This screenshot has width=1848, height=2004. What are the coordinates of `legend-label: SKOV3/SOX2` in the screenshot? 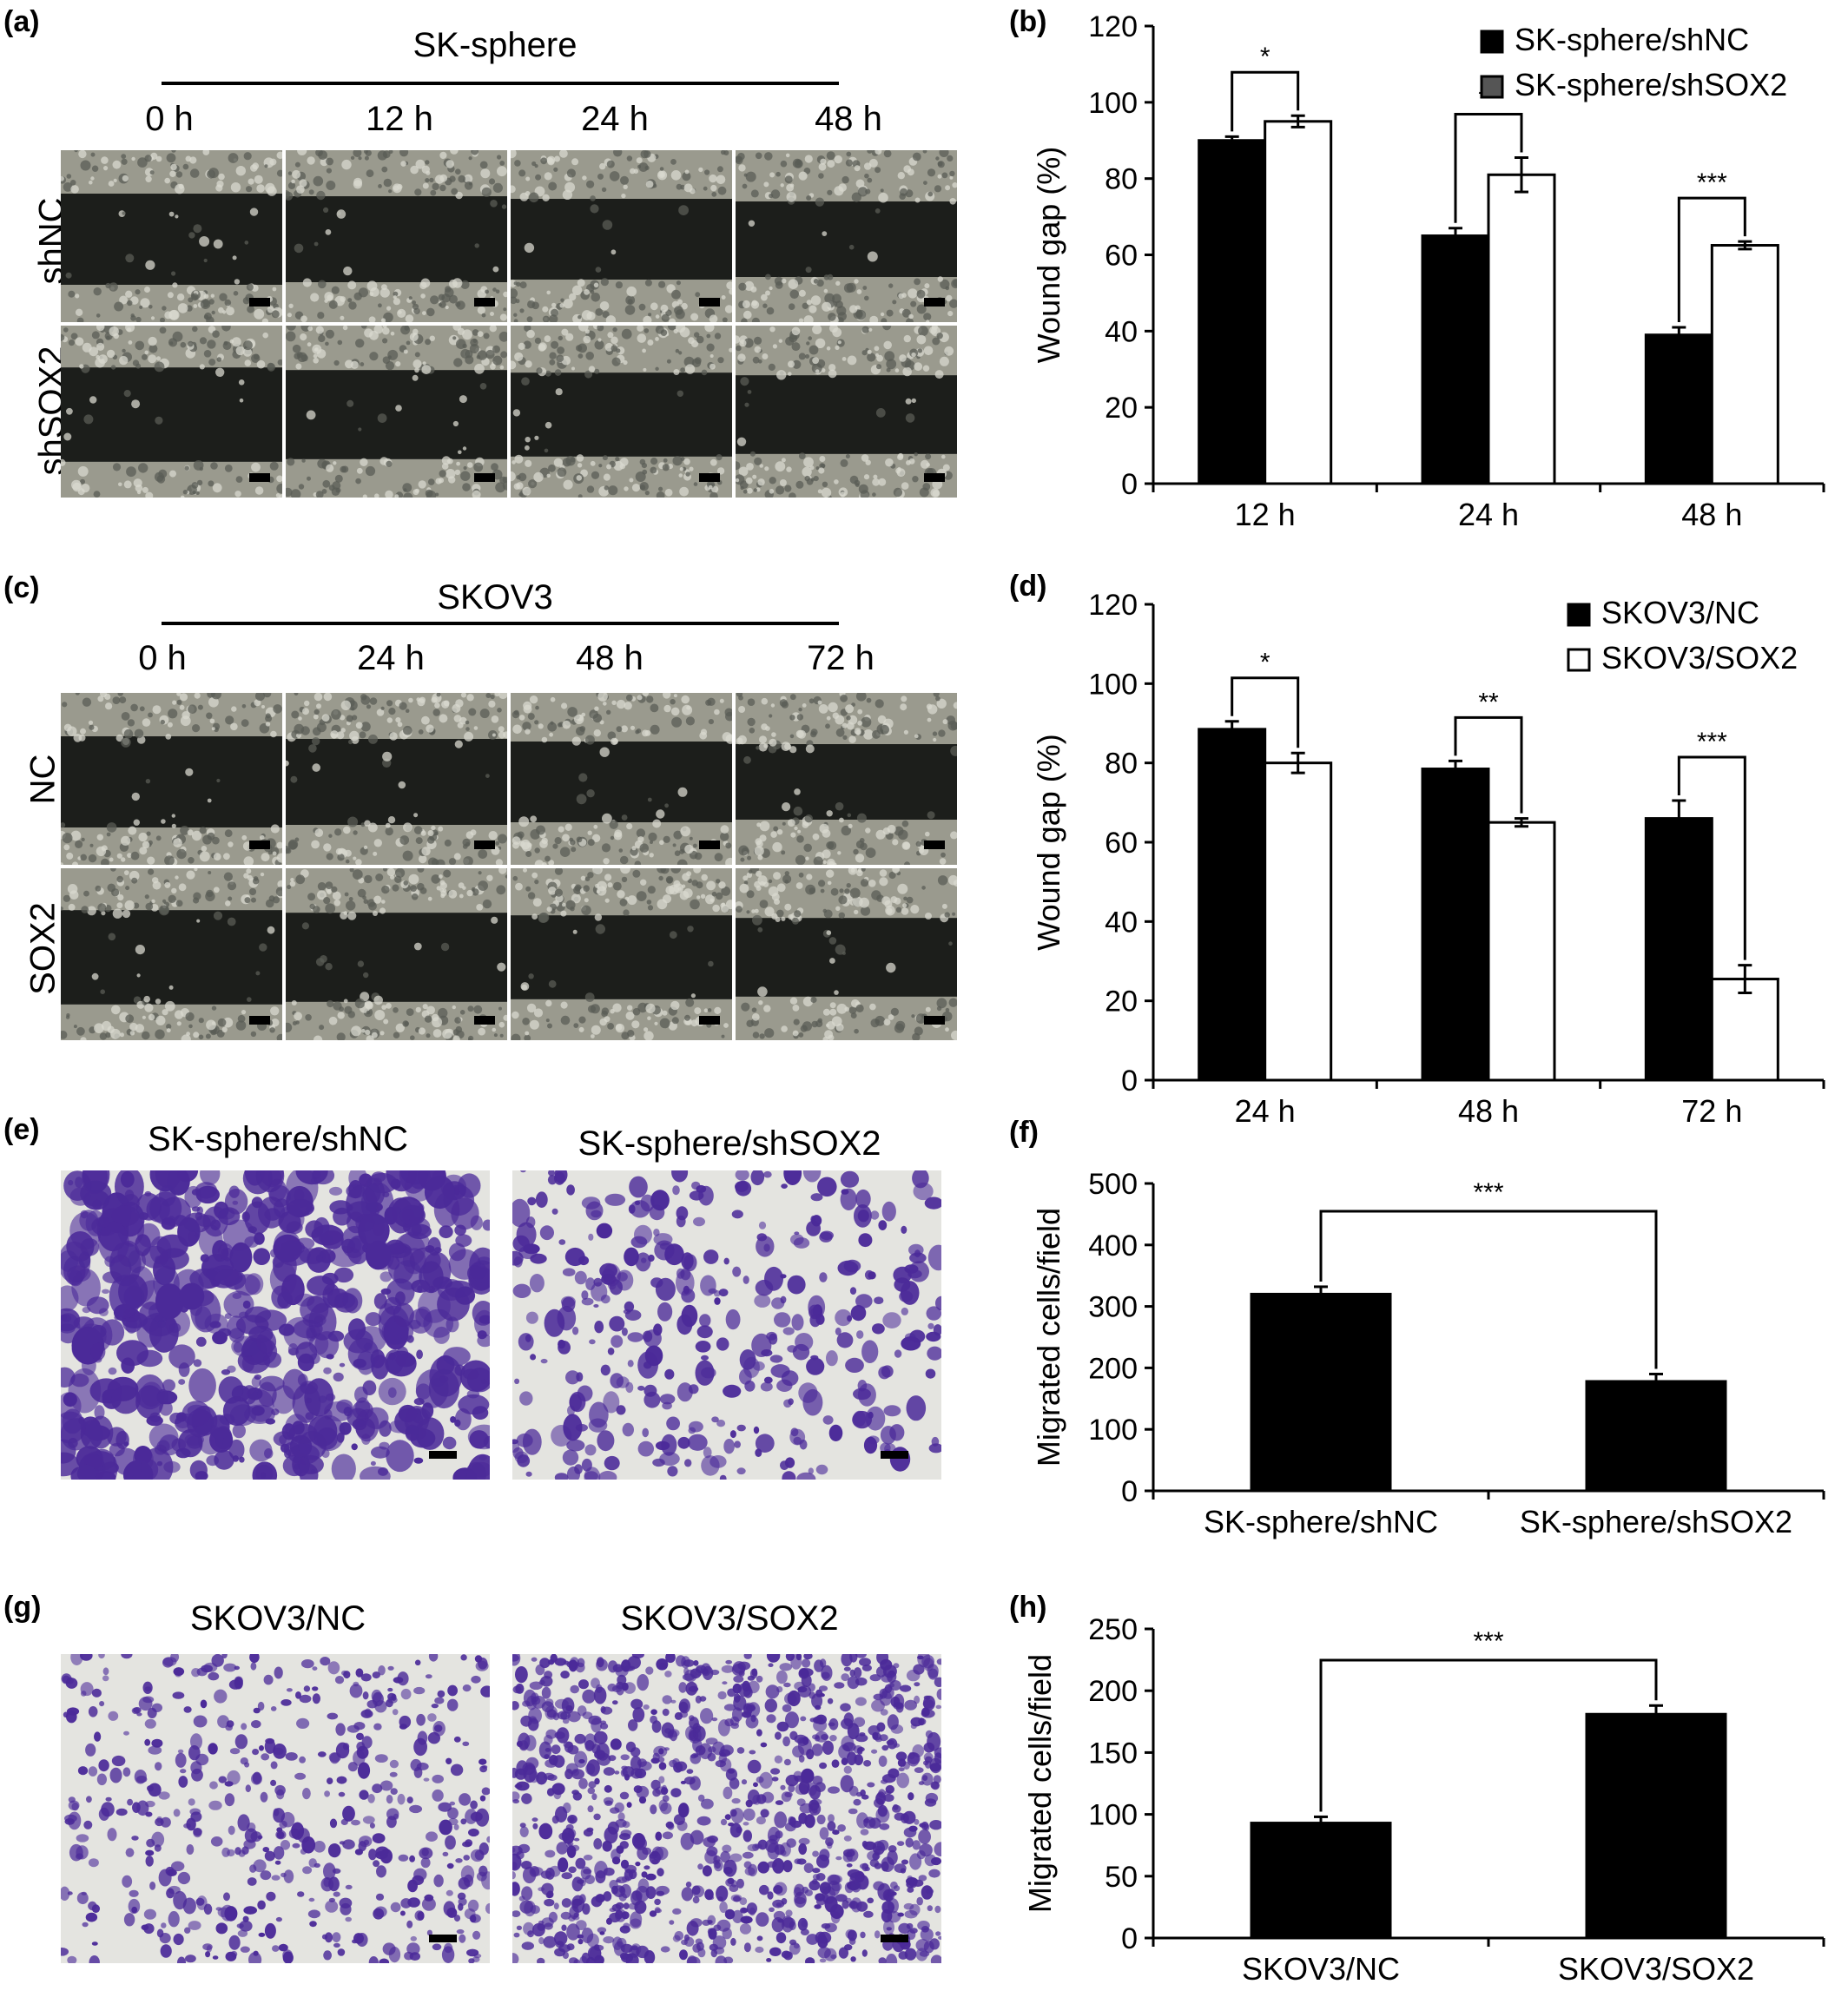 It's located at (1700, 658).